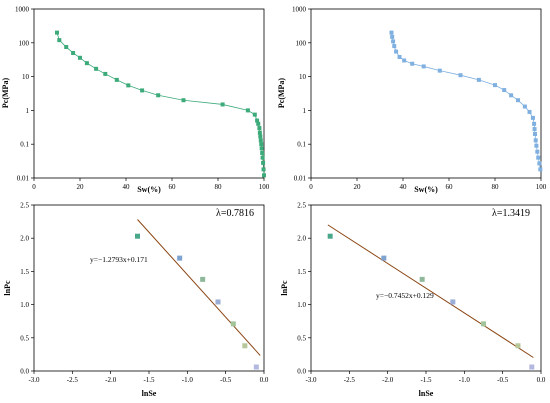  Describe the element at coordinates (199, 287) in the screenshot. I see `fit-line` at that location.